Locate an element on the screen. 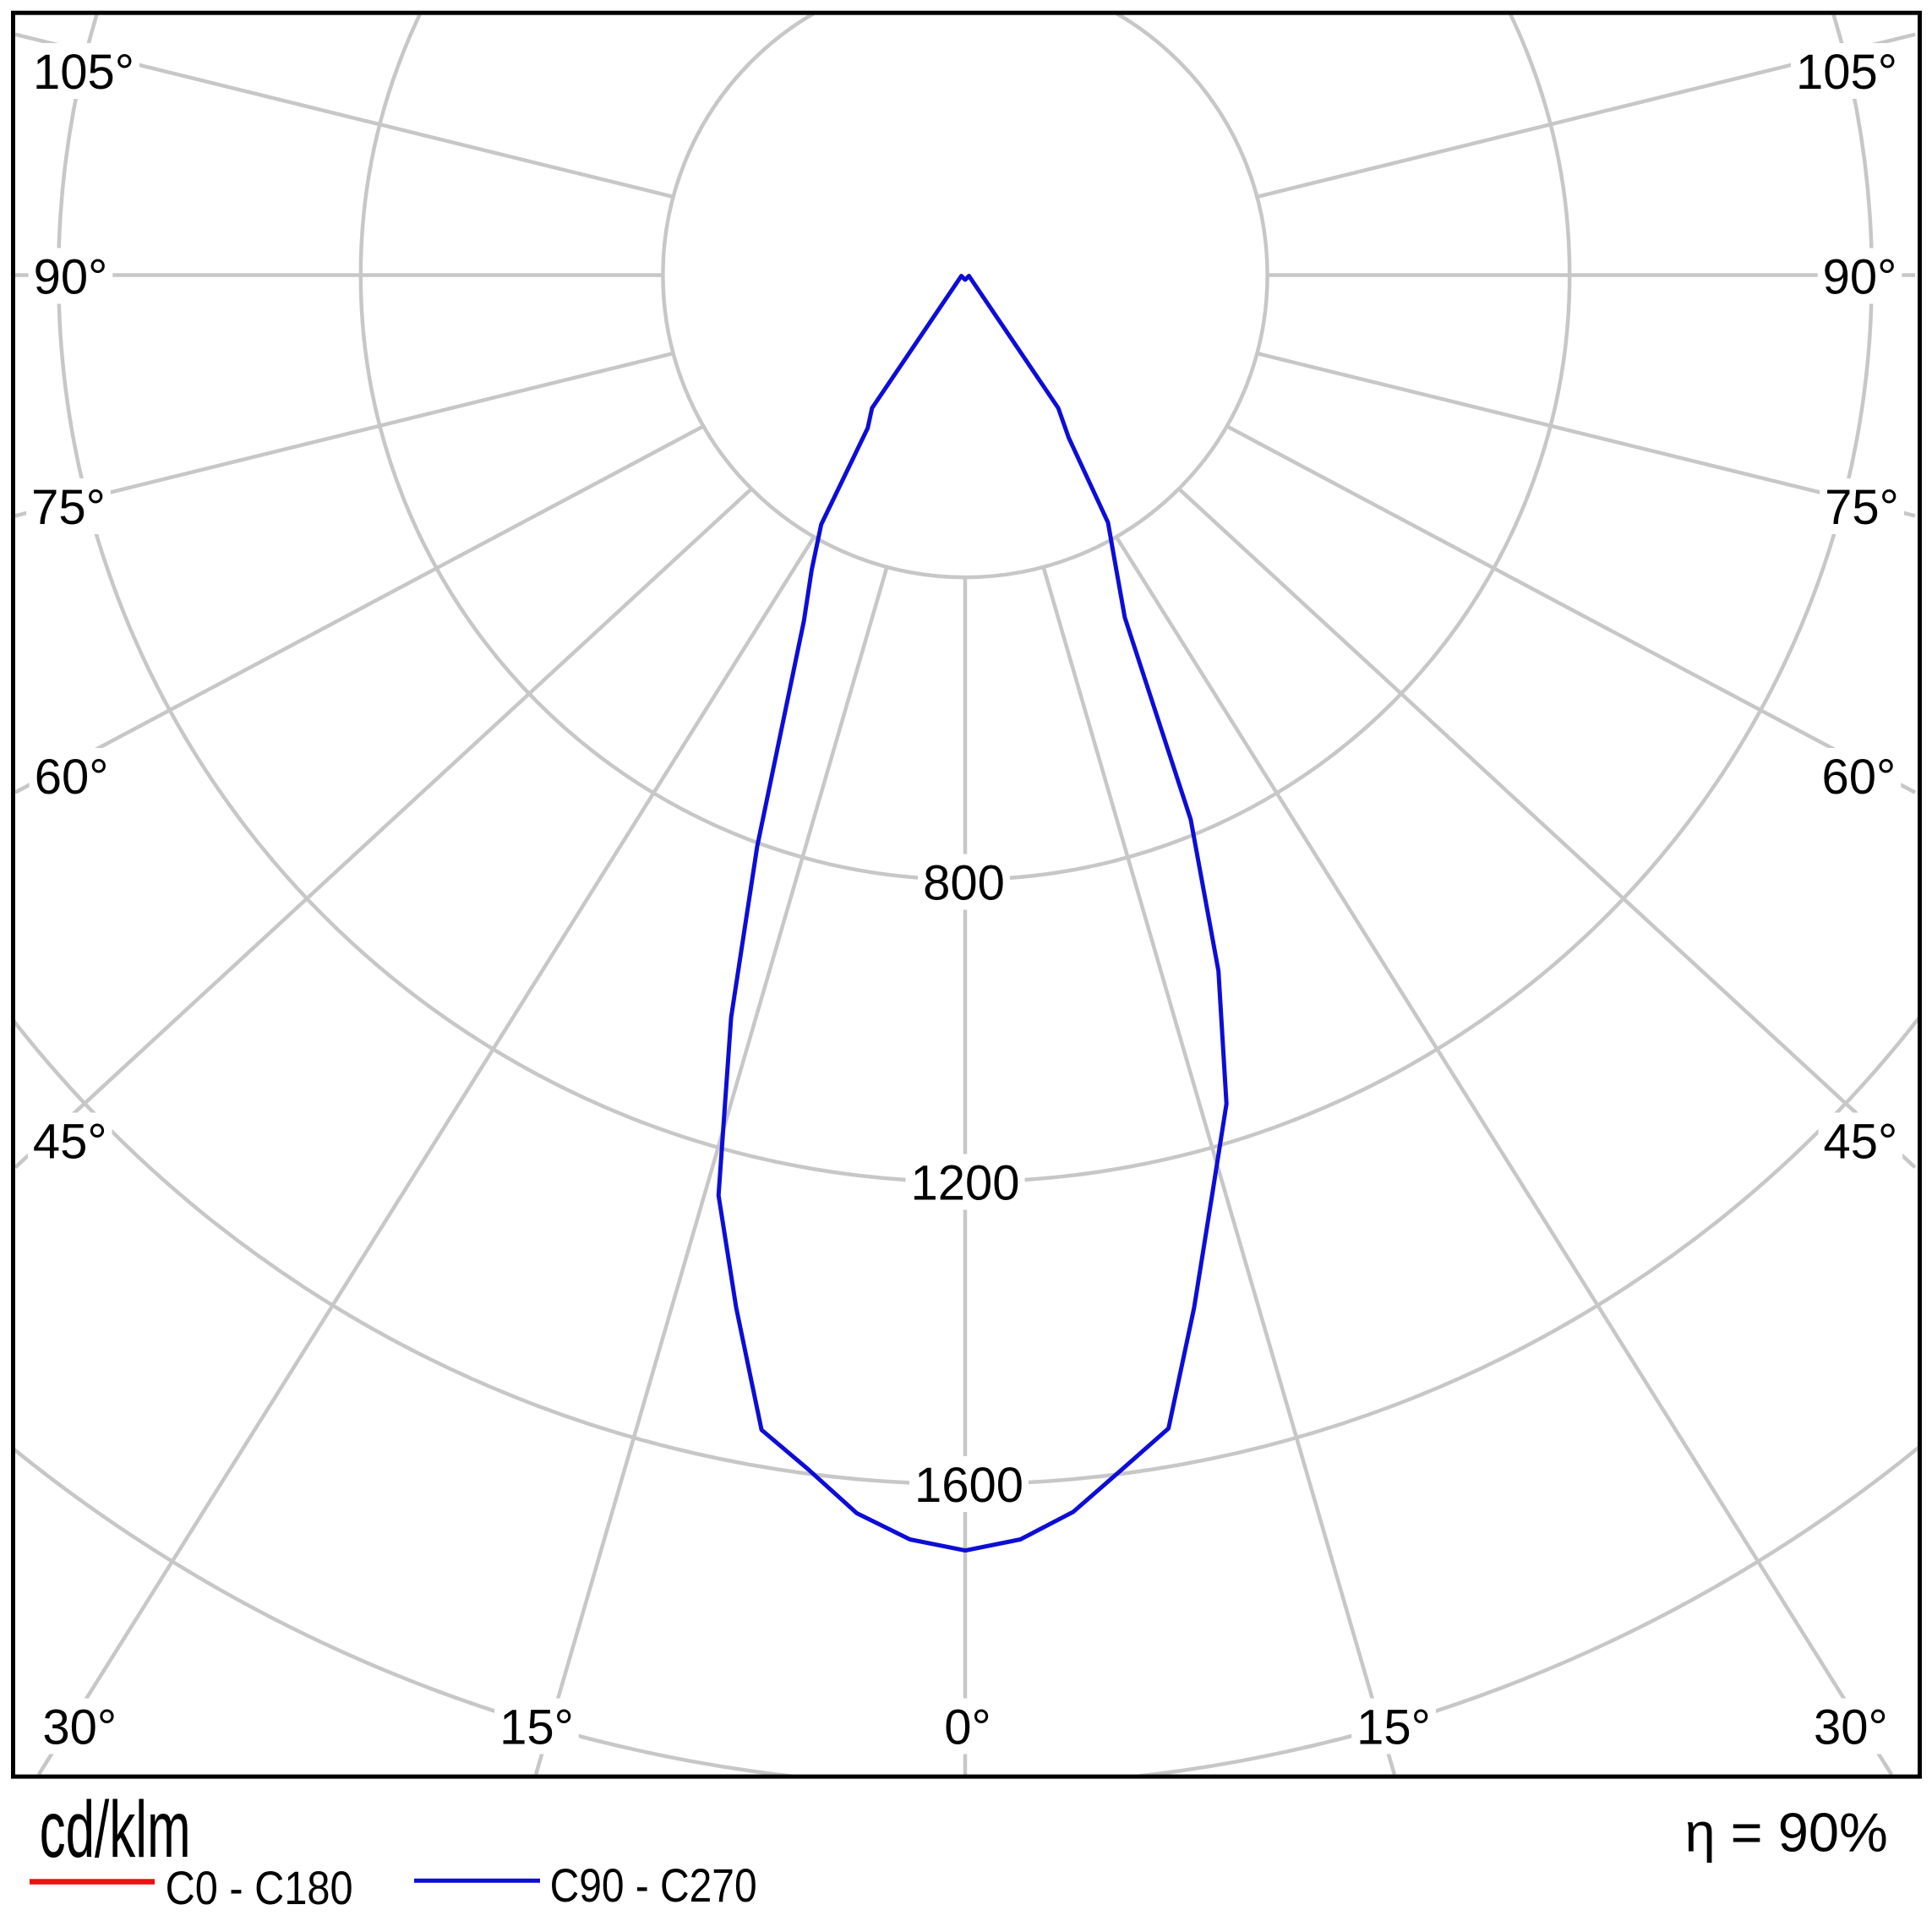  svg-text: cd/klm is located at coordinates (115, 1830).